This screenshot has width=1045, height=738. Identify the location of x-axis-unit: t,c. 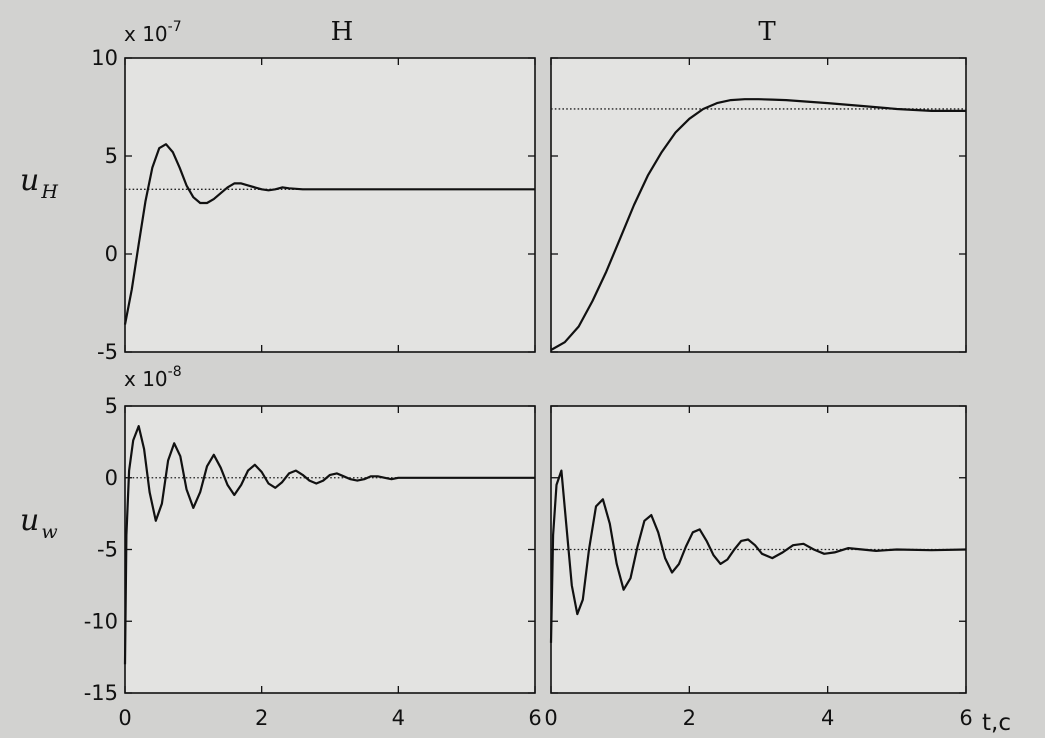
(996, 723).